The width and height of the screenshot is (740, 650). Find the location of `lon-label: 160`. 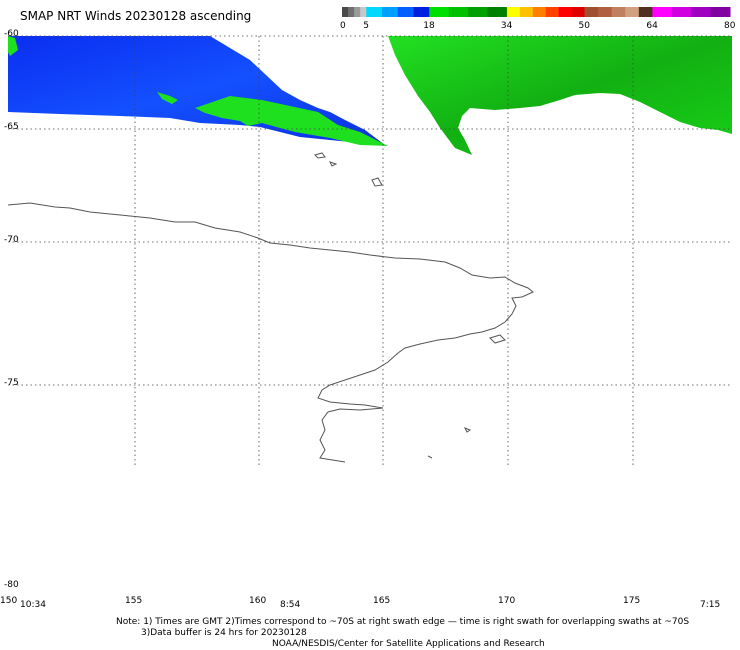

lon-label: 160 is located at coordinates (258, 601).